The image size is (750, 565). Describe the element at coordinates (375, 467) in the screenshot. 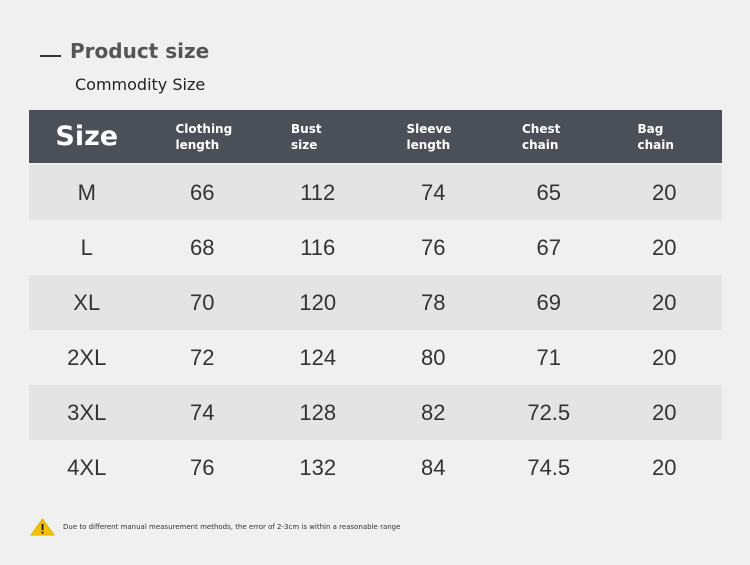

I see `table-row: 4XL 76 132 84 74.5 20` at that location.